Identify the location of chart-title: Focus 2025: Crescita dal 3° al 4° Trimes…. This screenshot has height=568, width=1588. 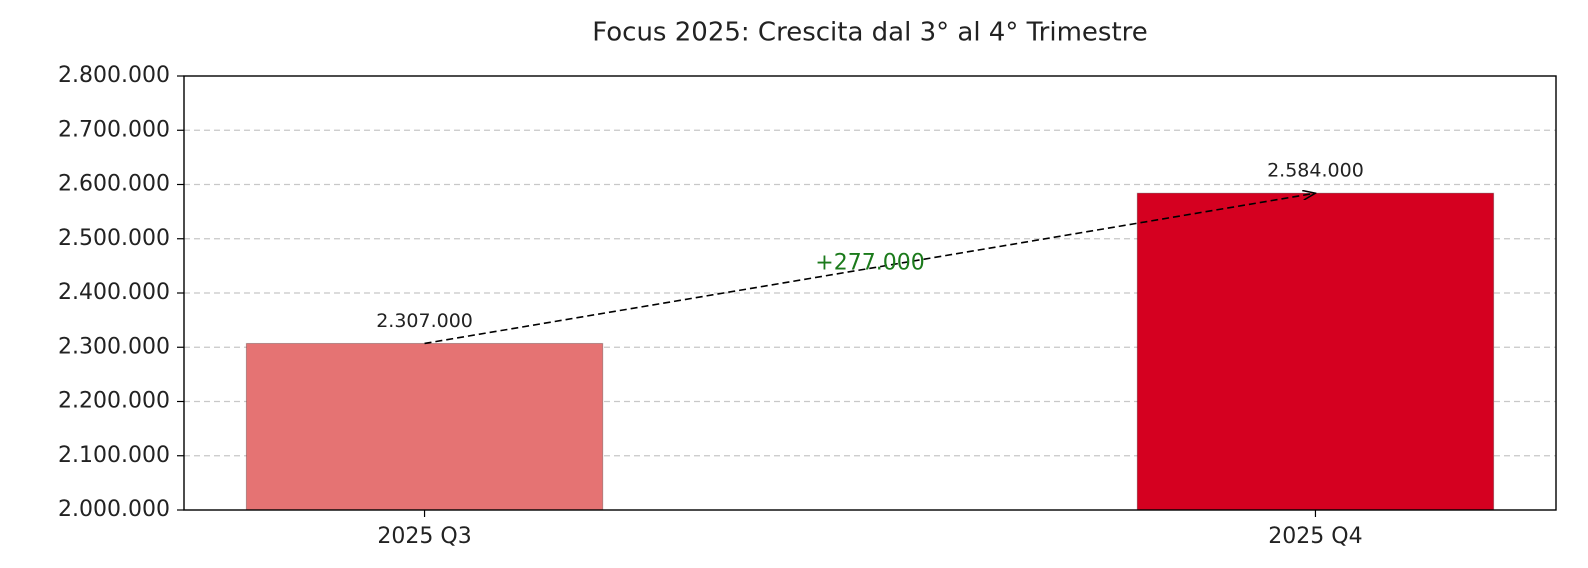
(870, 33).